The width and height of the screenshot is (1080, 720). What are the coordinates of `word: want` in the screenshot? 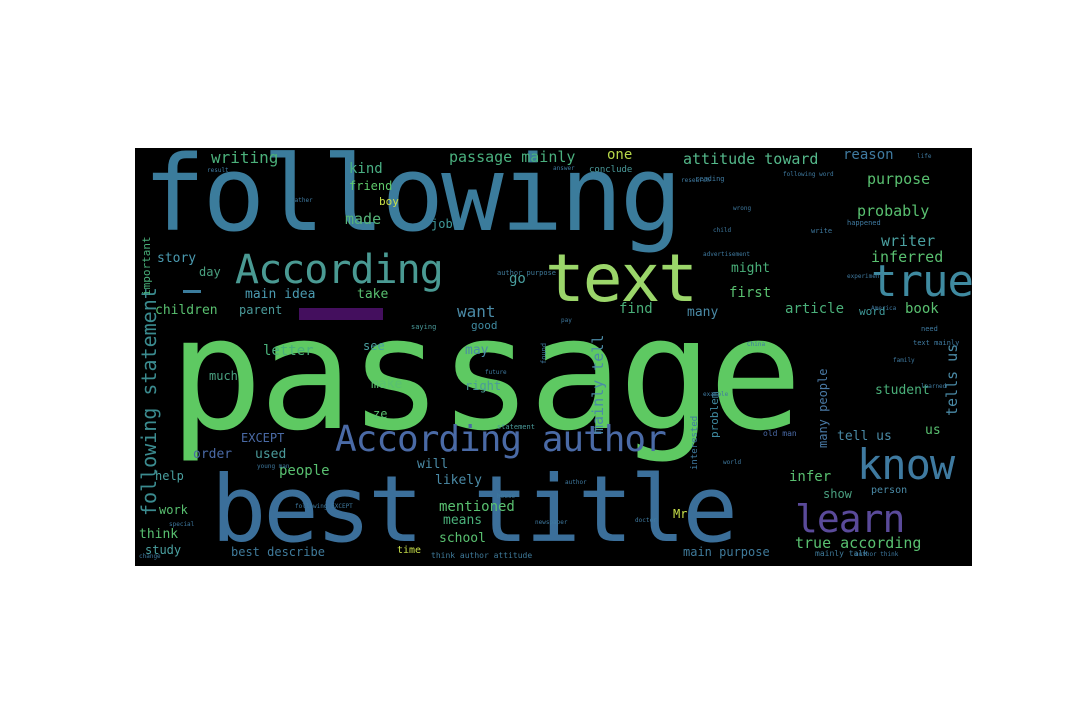 It's located at (476, 311).